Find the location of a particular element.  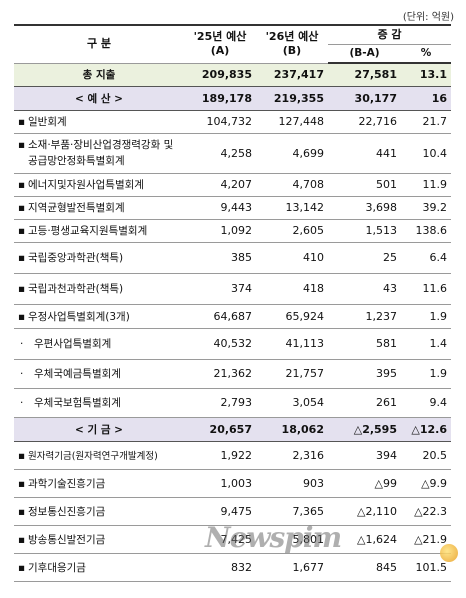

cell-pct: 11.6 is located at coordinates (426, 289).